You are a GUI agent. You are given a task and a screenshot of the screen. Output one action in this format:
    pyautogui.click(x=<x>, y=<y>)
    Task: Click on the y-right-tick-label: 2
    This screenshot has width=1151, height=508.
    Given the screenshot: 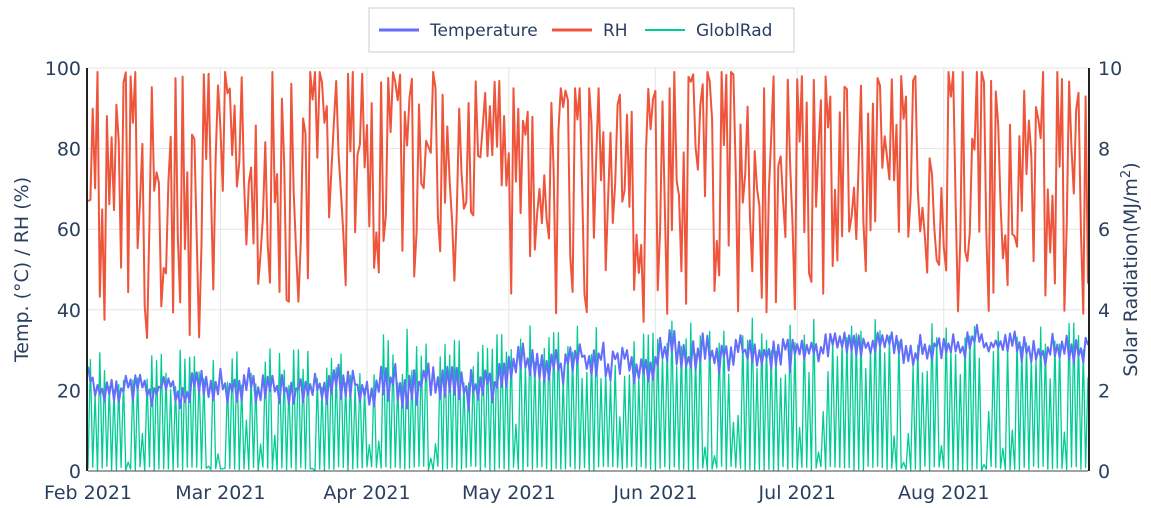 What is the action you would take?
    pyautogui.click(x=1104, y=391)
    